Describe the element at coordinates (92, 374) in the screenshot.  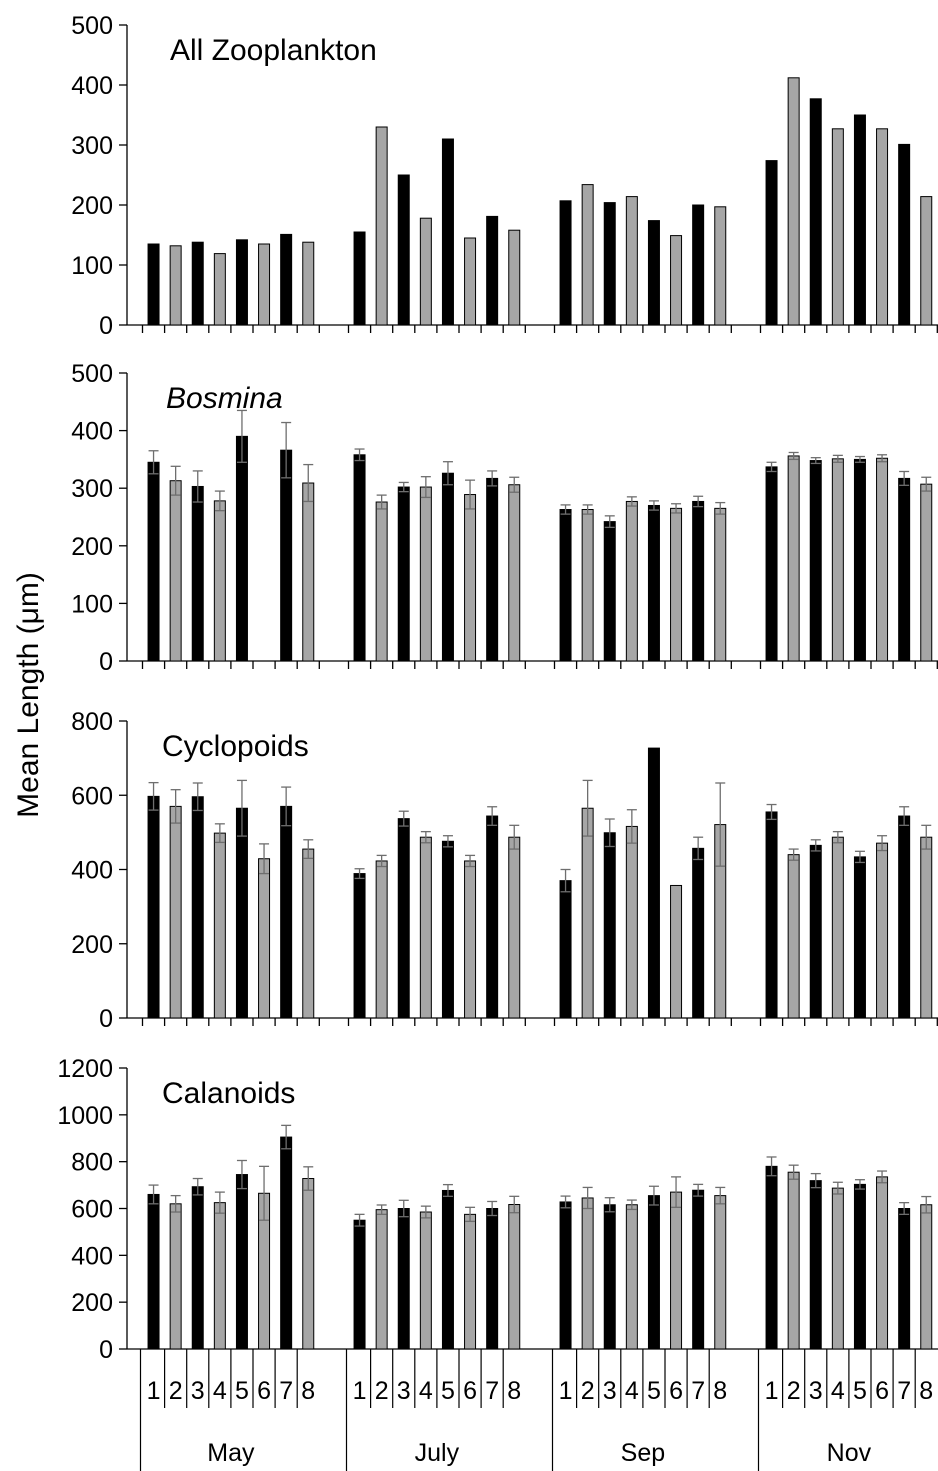
I see `y-tick-label: 500` at that location.